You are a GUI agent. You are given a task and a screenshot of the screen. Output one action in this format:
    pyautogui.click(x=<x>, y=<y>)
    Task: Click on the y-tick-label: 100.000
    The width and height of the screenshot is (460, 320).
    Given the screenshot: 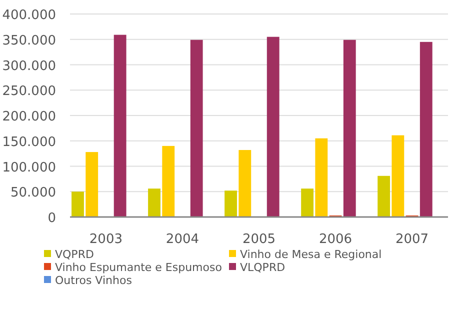 What is the action you would take?
    pyautogui.click(x=29, y=168)
    